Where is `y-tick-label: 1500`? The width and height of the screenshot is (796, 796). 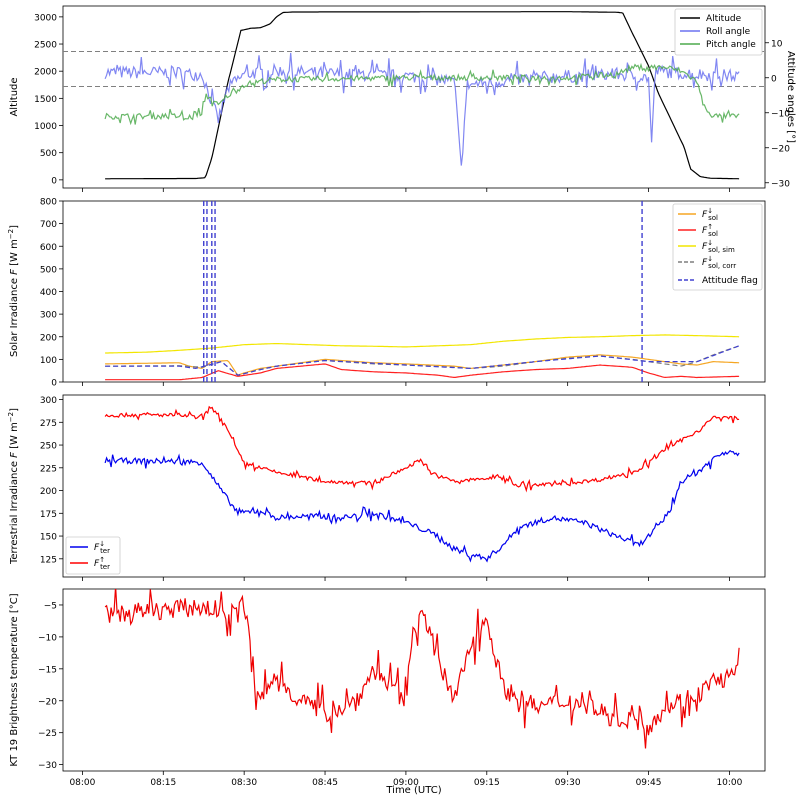 y-tick-label: 1500 is located at coordinates (45, 100).